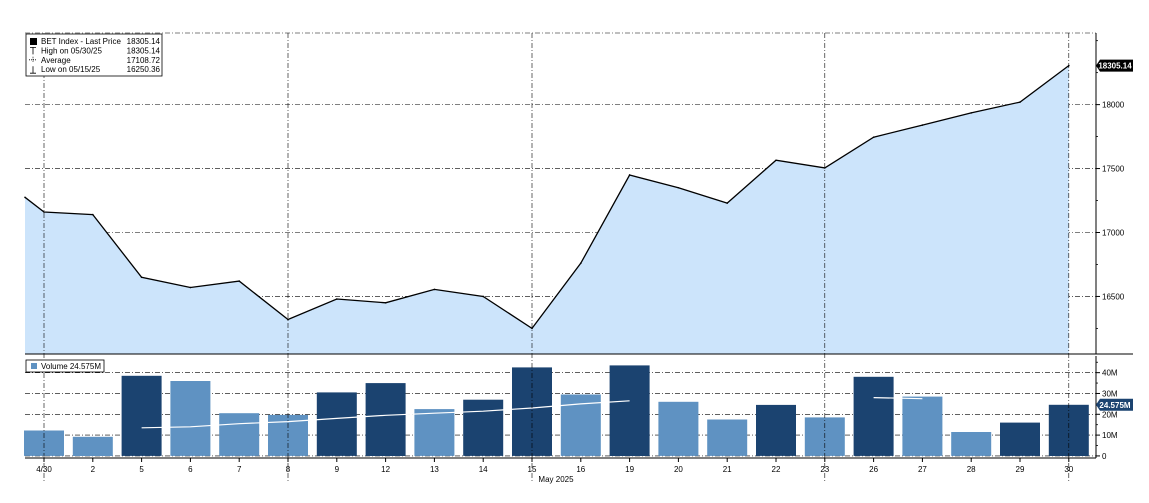  Describe the element at coordinates (93, 469) in the screenshot. I see `x-tick-label: 2` at that location.